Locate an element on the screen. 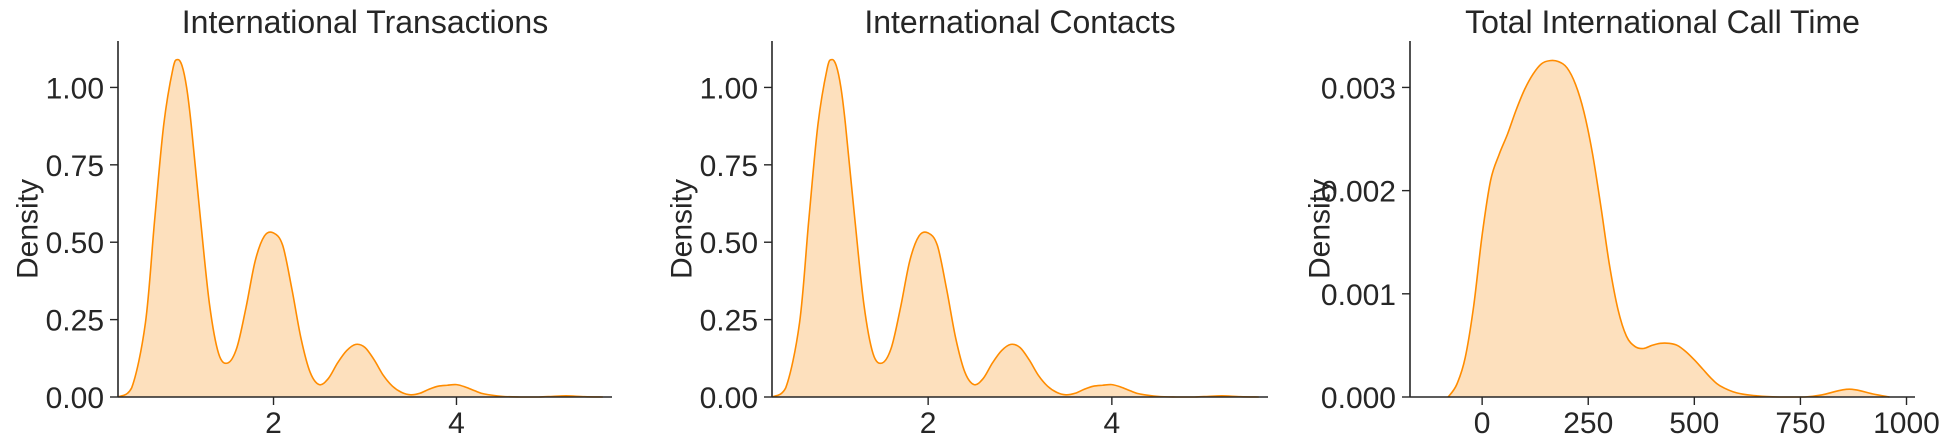 This screenshot has height=447, width=1948. x-tick-label: 750 is located at coordinates (1800, 423).